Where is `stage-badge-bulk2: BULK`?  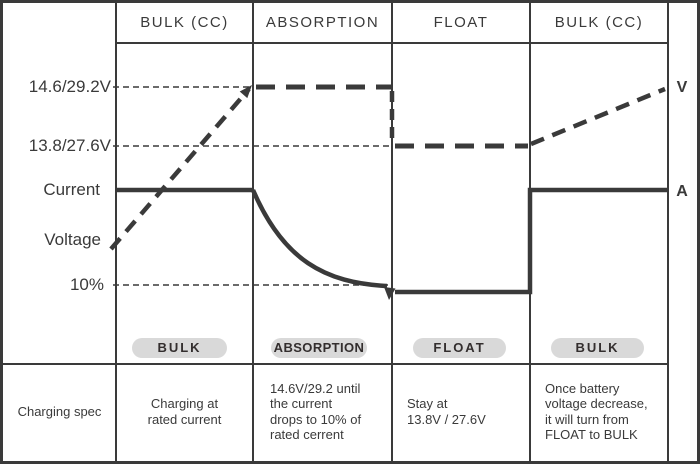 stage-badge-bulk2: BULK is located at coordinates (597, 348).